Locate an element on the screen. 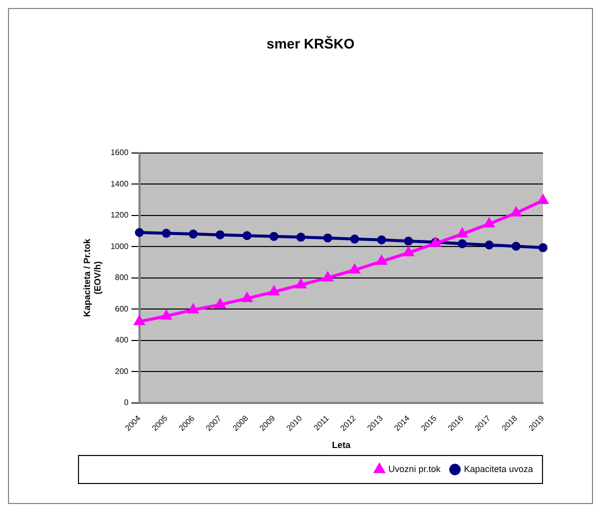  y-tick-label: 1000 is located at coordinates (119, 246).